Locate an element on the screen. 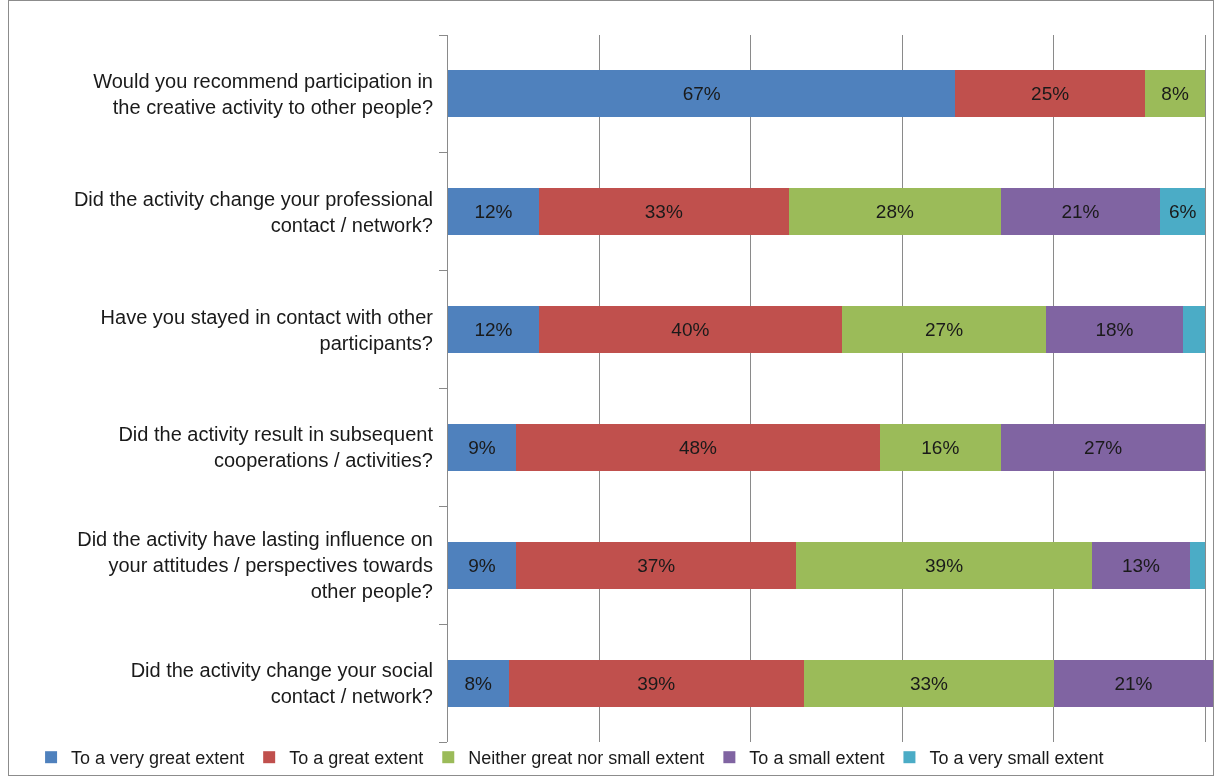 Image resolution: width=1216 pixels, height=778 pixels. data-label: 16% is located at coordinates (940, 447).